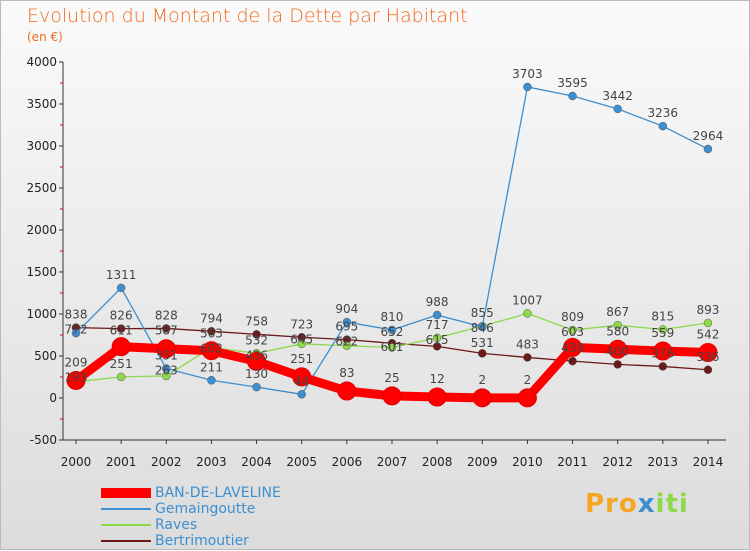 The image size is (750, 551). What do you see at coordinates (41, 104) in the screenshot?
I see `y-tick-label: 3500` at bounding box center [41, 104].